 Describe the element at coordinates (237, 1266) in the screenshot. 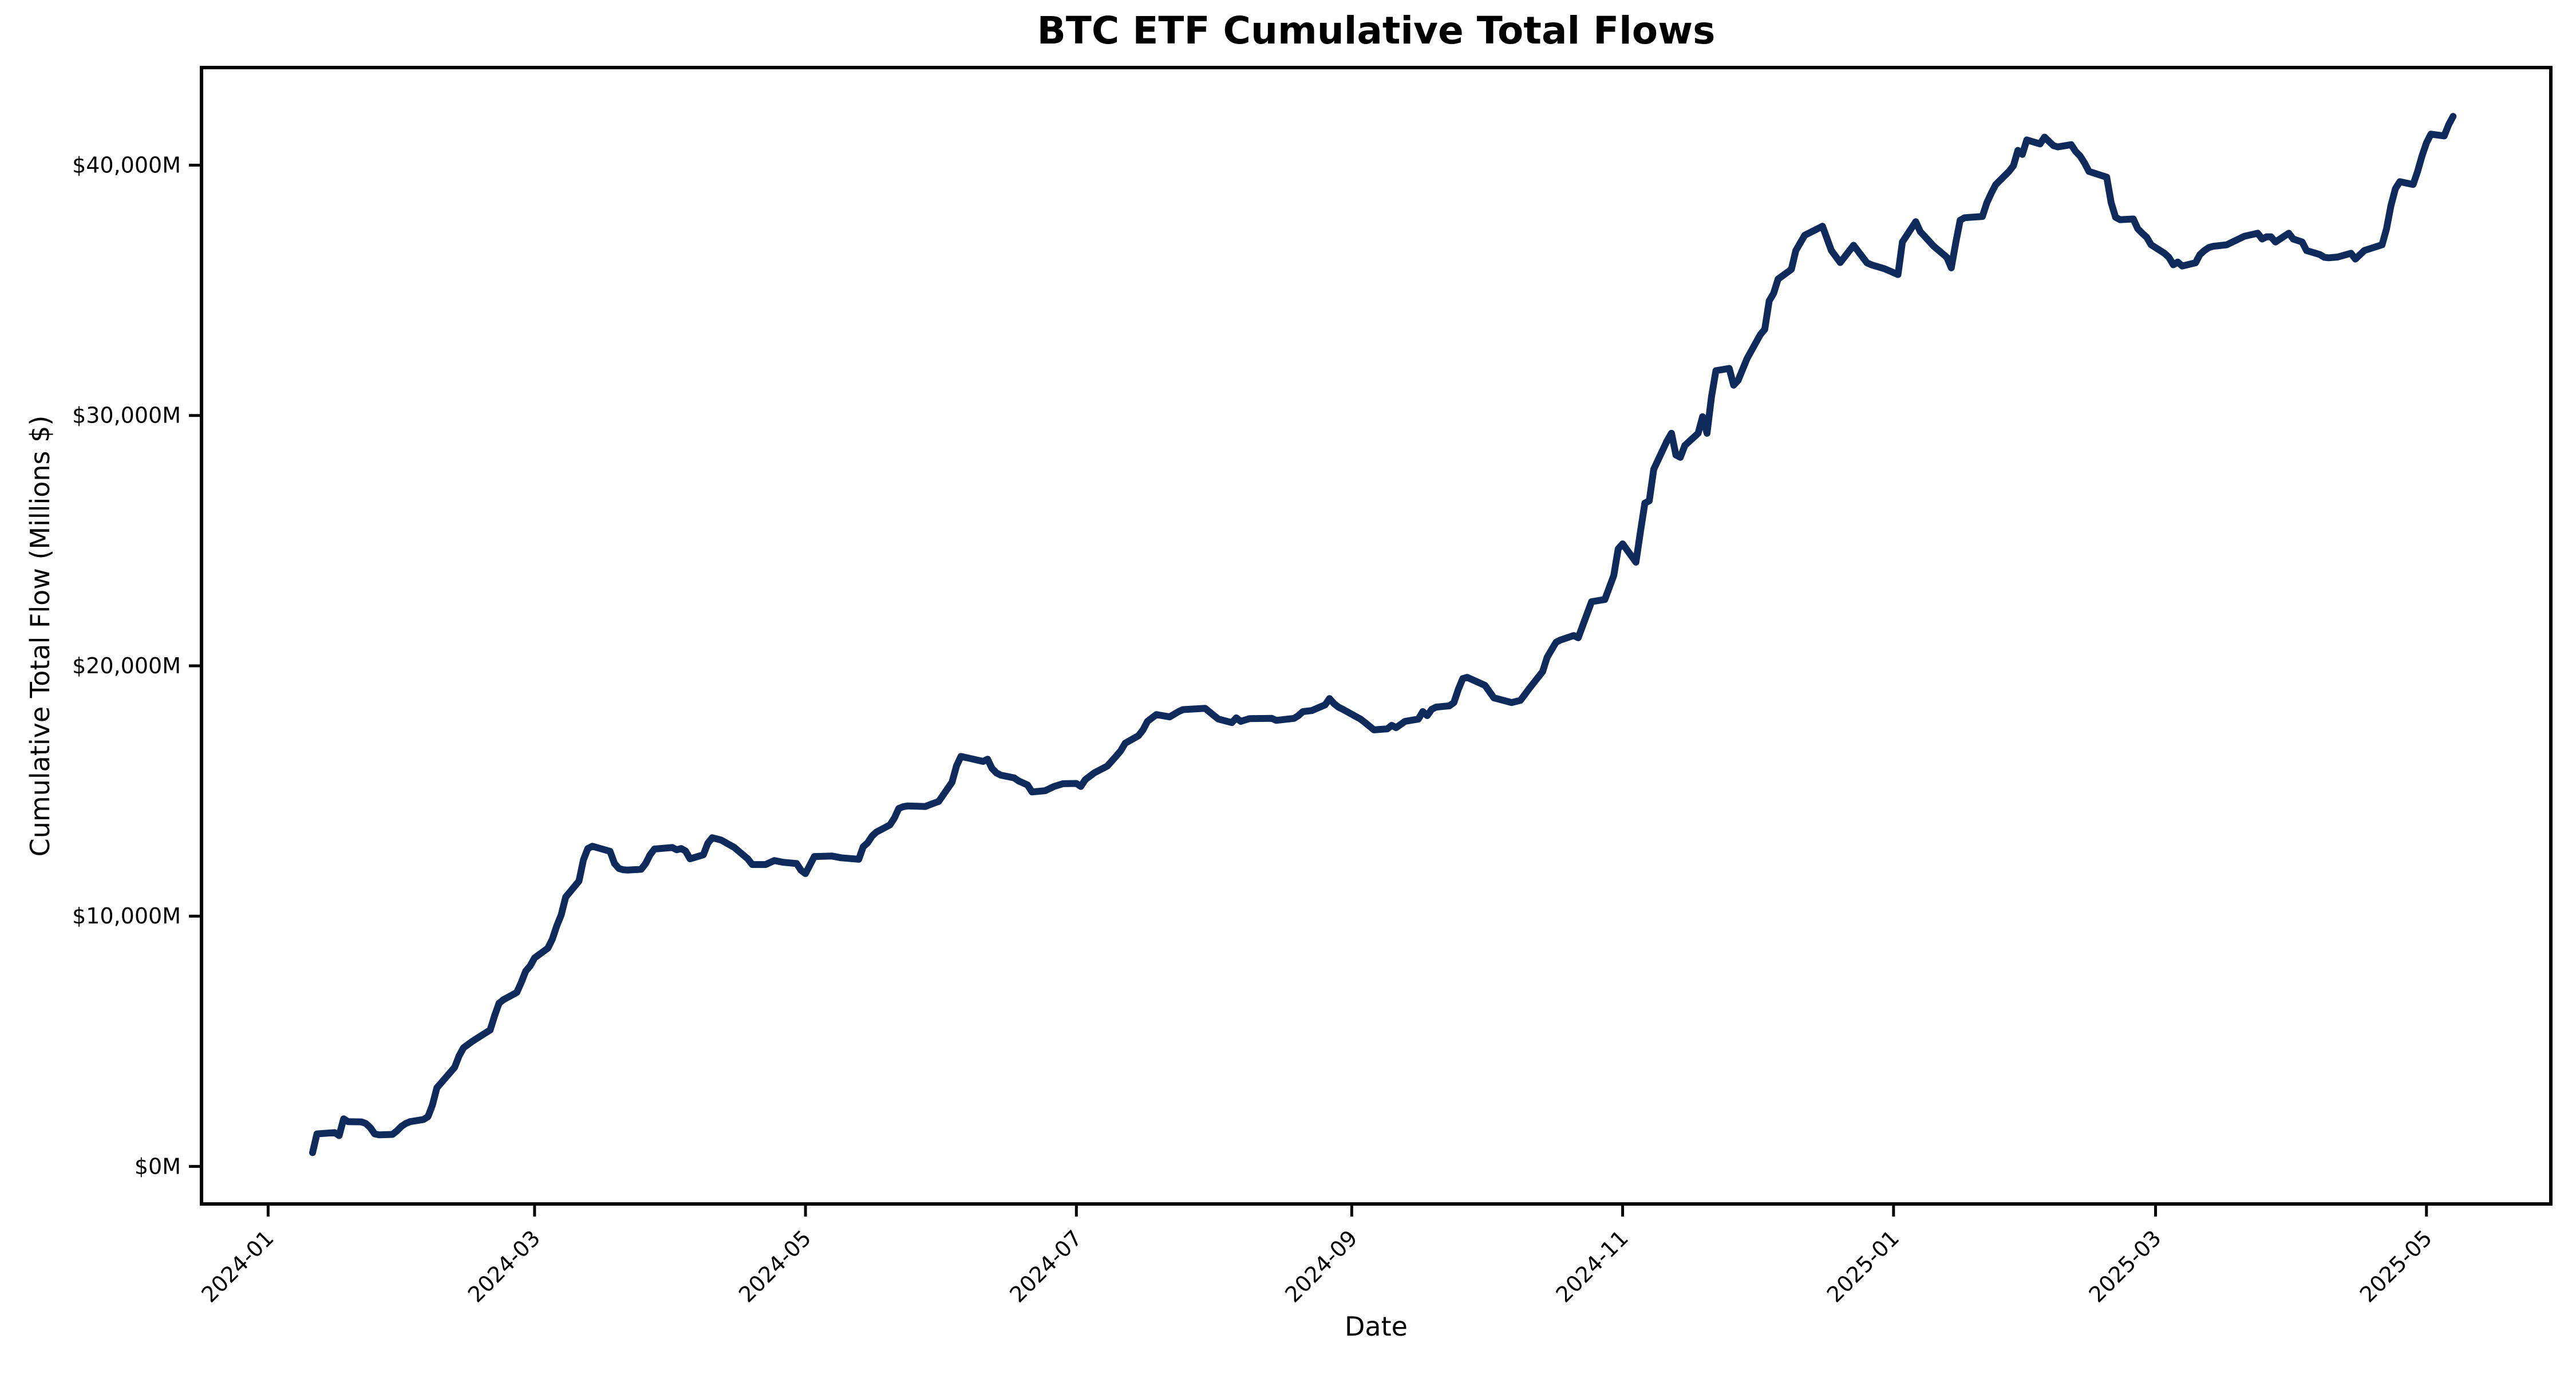

I see `x-tick-label: 2024-01` at that location.